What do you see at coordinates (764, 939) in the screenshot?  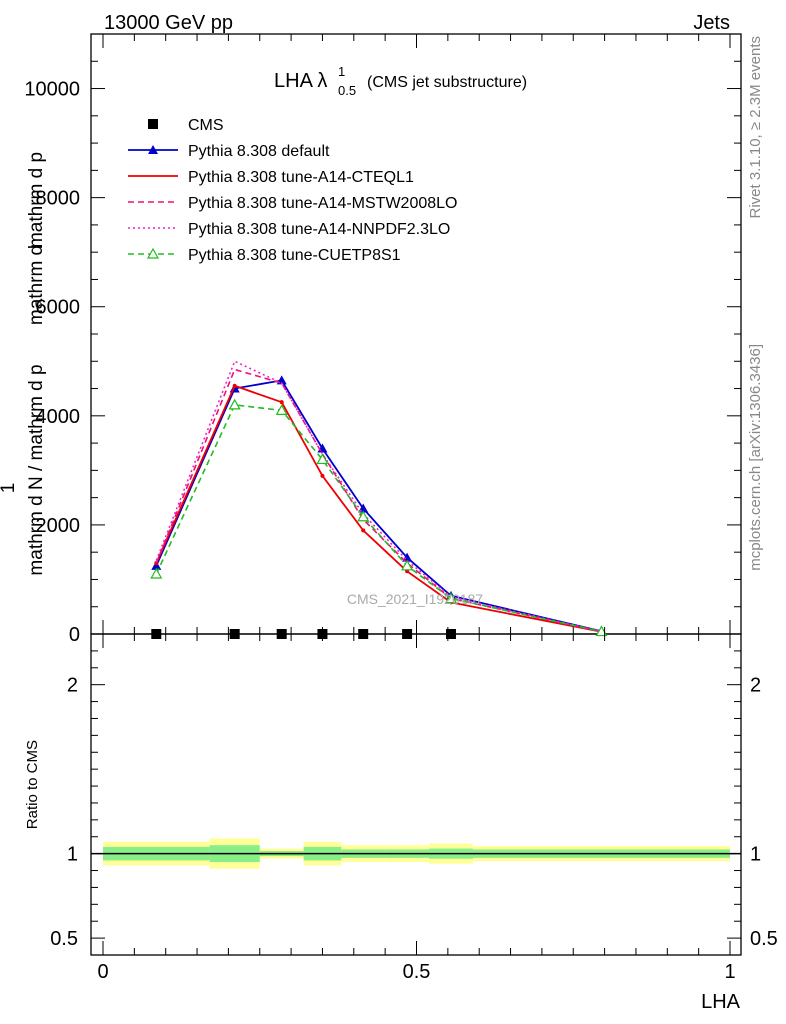 I see `ratio-tick-label-right-0: 0.5` at bounding box center [764, 939].